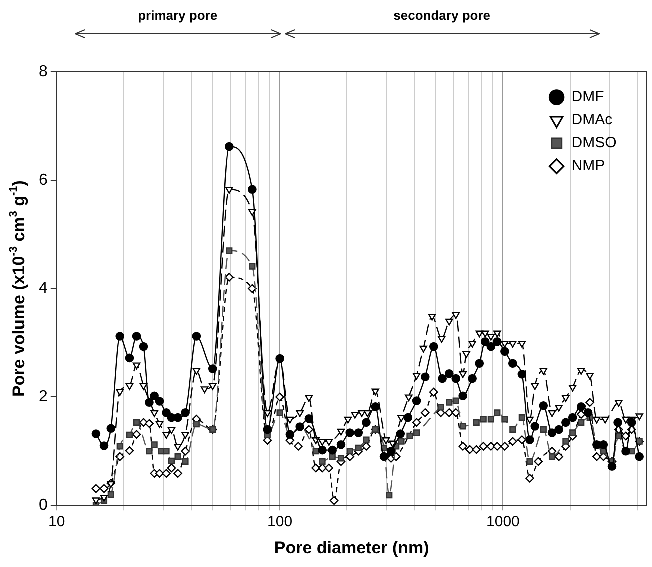 This screenshot has height=567, width=652. What do you see at coordinates (503, 522) in the screenshot?
I see `x-tick-label: 1000` at bounding box center [503, 522].